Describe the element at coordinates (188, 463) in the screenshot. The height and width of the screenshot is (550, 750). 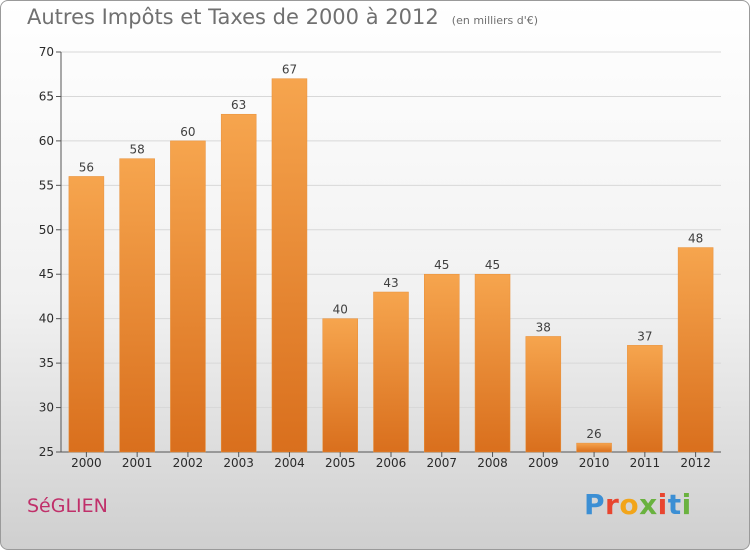
I see `x-tick-label: 2002` at that location.